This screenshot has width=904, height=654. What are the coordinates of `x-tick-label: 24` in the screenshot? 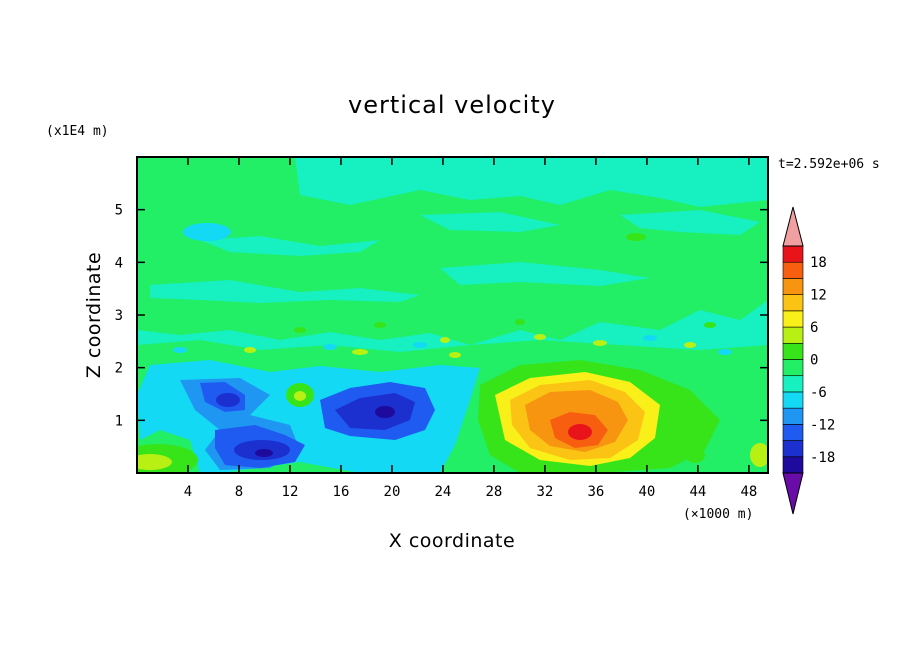 It's located at (443, 492).